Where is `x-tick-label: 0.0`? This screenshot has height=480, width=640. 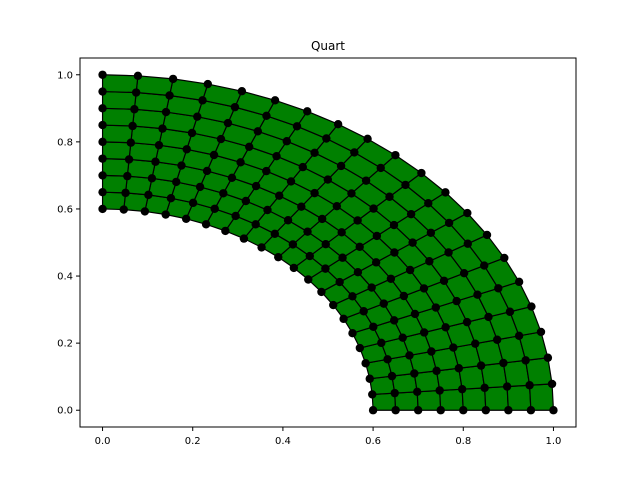
x-tick-label: 0.0 is located at coordinates (103, 441).